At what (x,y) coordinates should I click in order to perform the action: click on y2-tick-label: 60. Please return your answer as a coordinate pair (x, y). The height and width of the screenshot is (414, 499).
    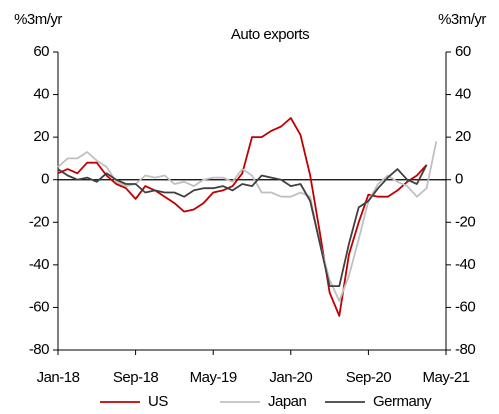
    Looking at the image, I should click on (463, 51).